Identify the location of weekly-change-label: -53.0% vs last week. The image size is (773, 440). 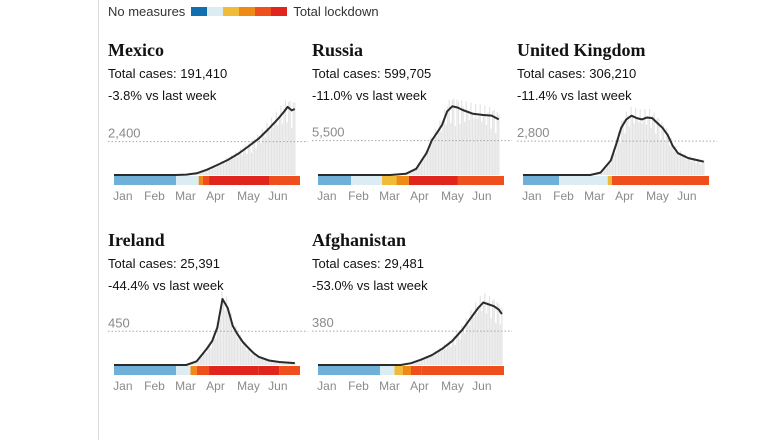
(370, 285).